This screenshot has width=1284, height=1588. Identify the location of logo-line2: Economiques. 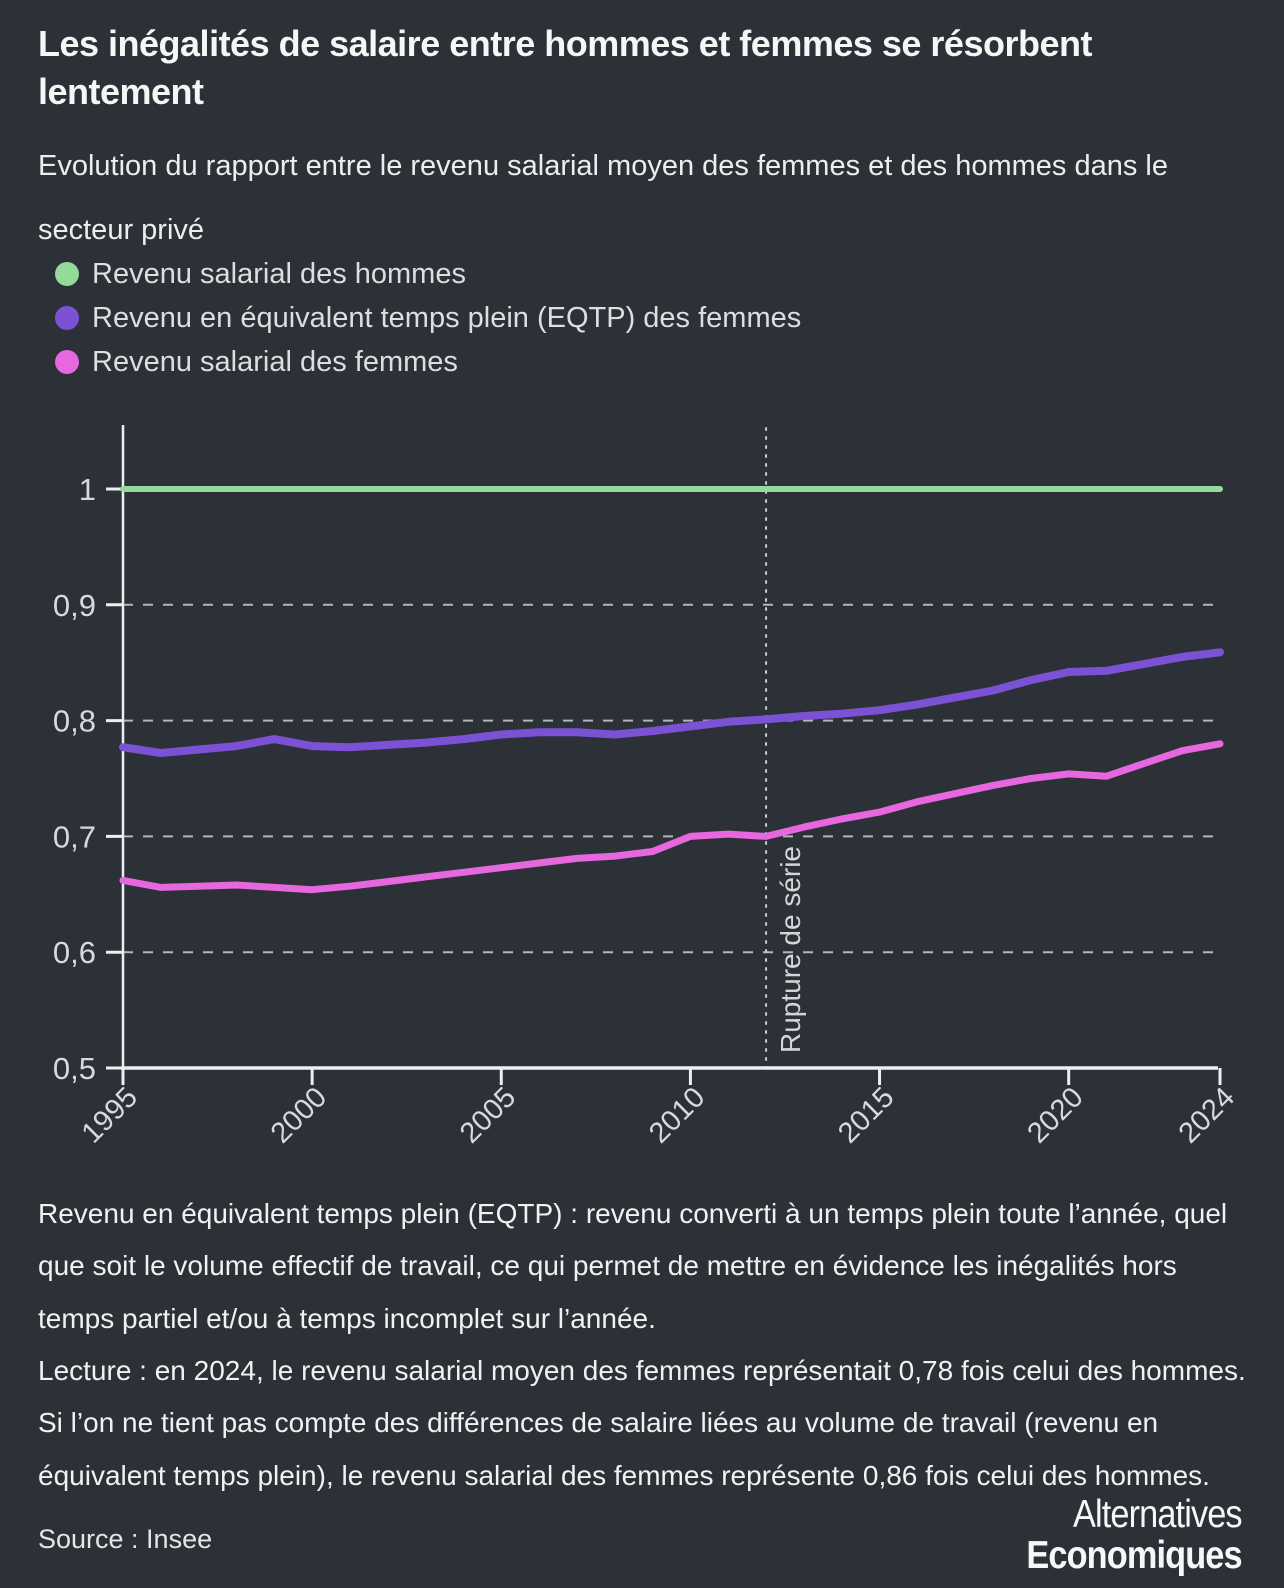
(1134, 1555).